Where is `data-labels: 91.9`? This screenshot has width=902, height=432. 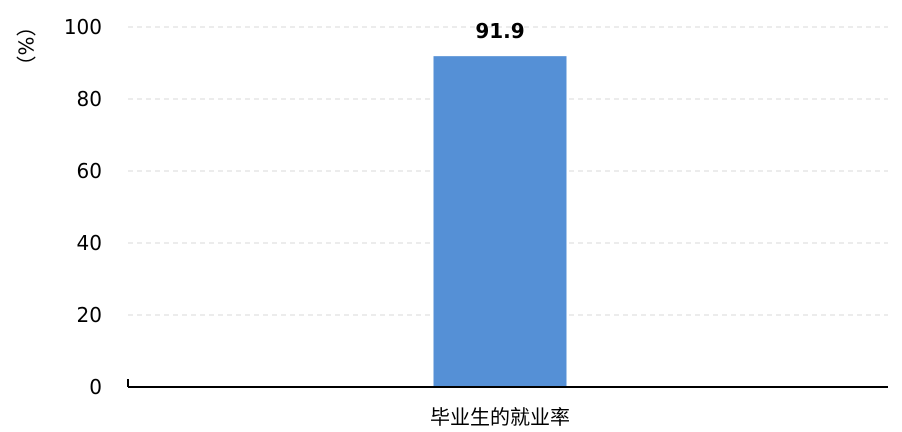 data-labels: 91.9 is located at coordinates (499, 31).